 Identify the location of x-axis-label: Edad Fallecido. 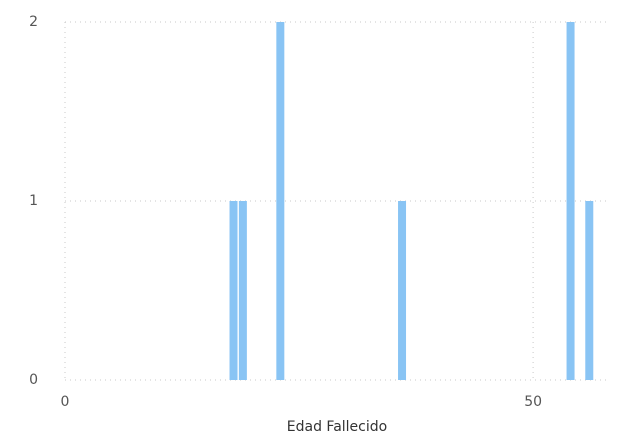
(337, 427).